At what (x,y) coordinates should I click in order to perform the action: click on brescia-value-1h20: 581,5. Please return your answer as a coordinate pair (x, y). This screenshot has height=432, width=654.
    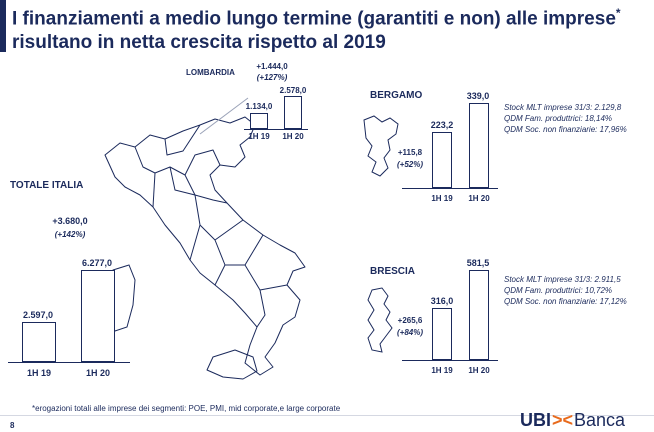
    Looking at the image, I should click on (478, 263).